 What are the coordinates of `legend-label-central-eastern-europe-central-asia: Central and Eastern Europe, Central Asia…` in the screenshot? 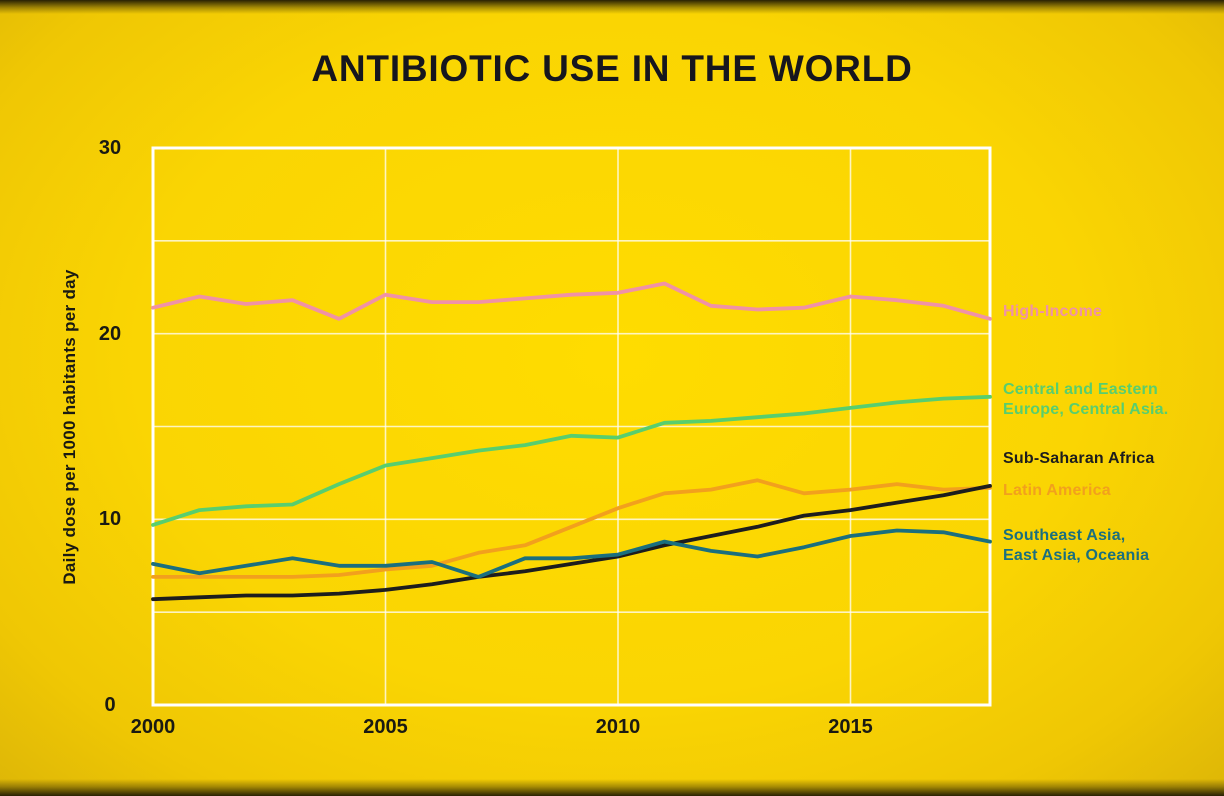 It's located at (1086, 399).